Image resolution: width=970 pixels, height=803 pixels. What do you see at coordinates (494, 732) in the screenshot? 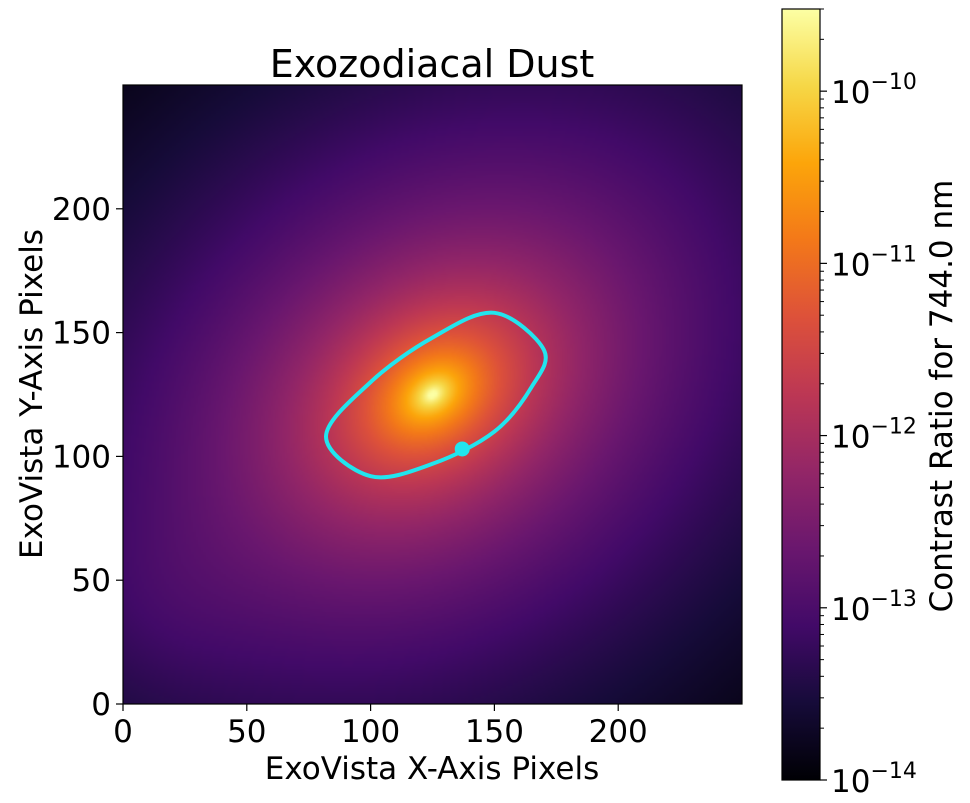
I see `x-tick-label: 150` at bounding box center [494, 732].